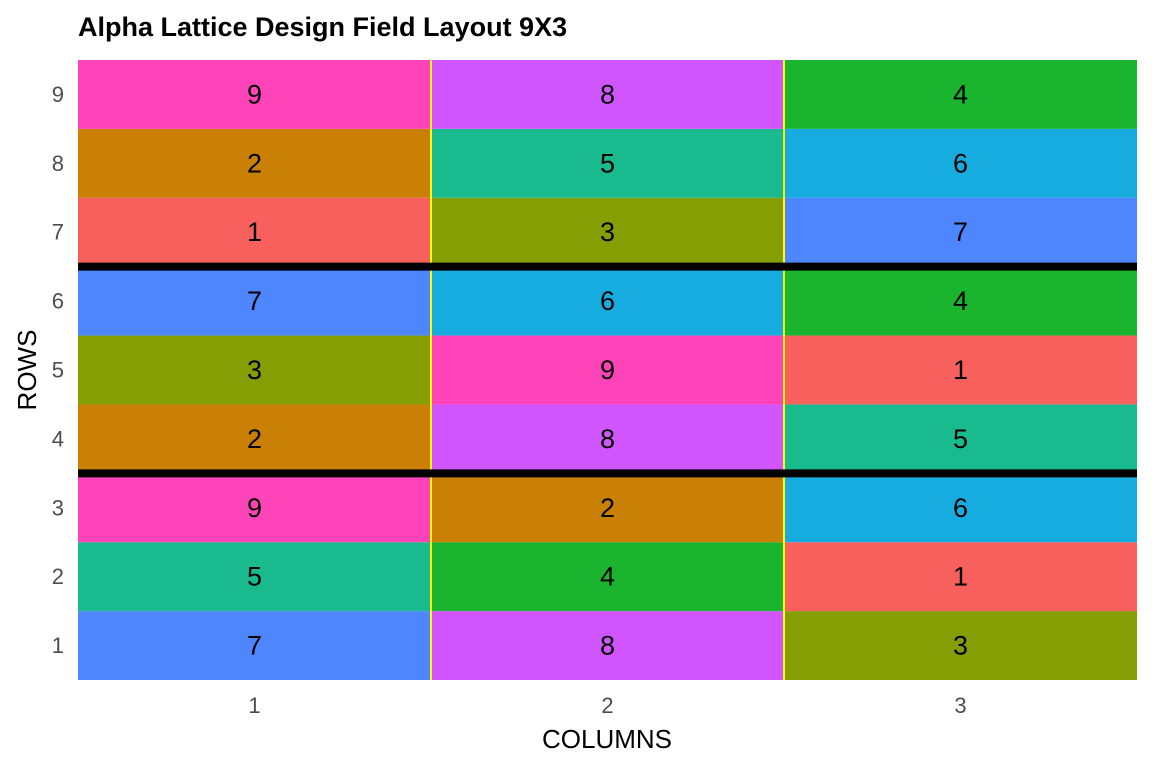 The image size is (1152, 768). I want to click on cell-label-r4-c1: 2, so click(254, 439).